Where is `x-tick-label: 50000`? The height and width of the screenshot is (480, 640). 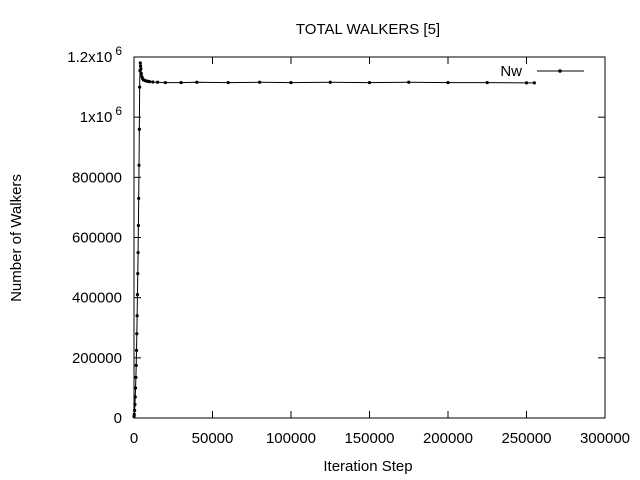 x-tick-label: 50000 is located at coordinates (213, 438).